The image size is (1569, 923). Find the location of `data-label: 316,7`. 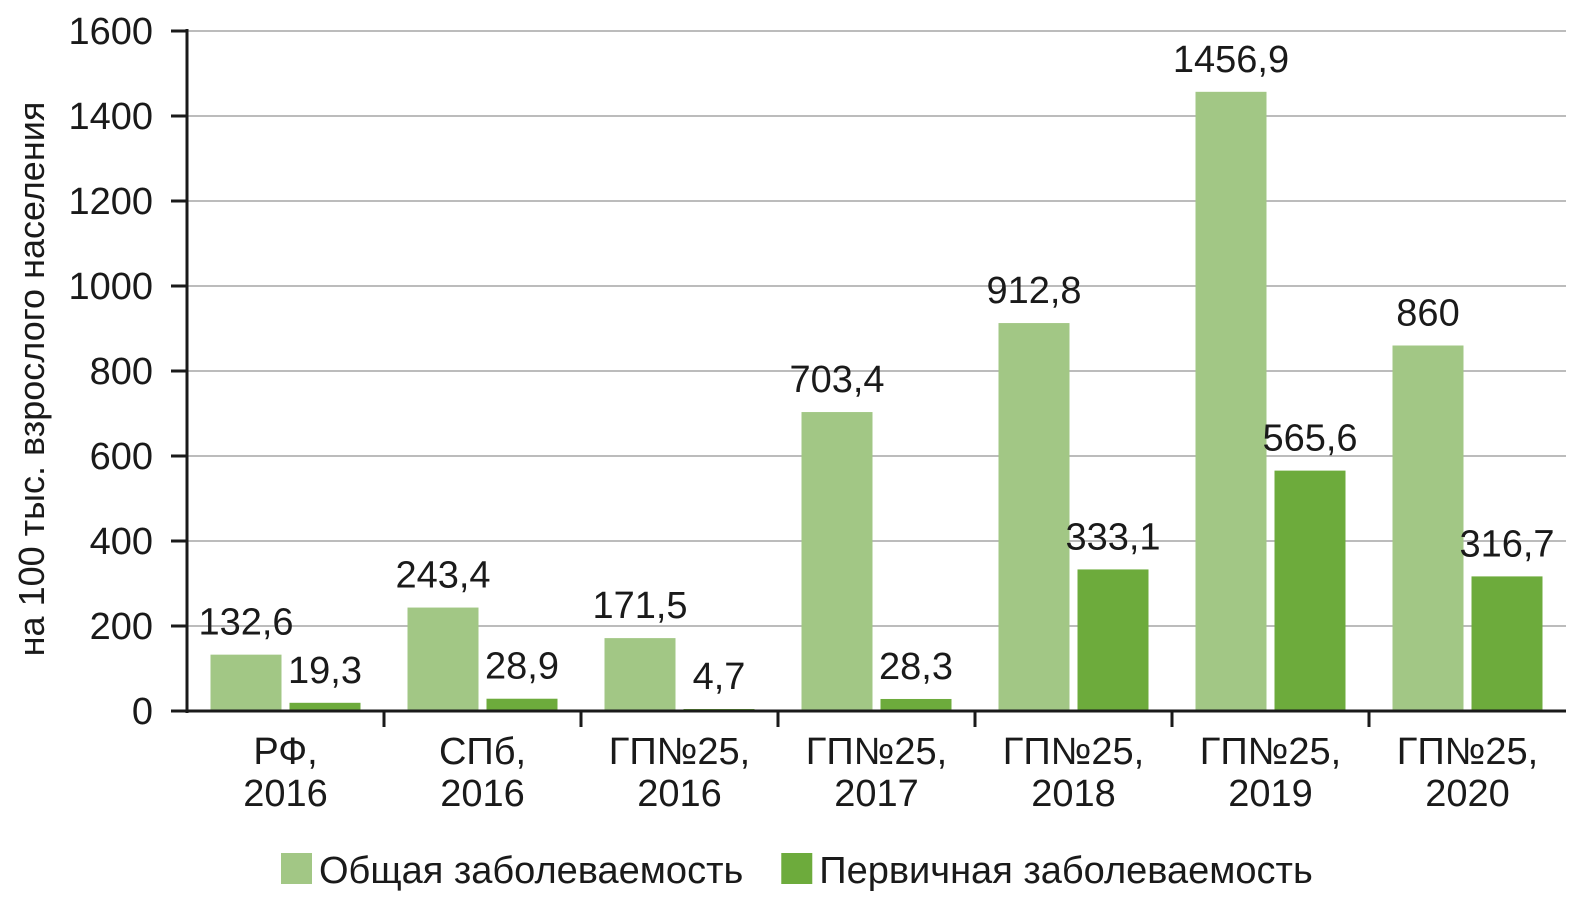

data-label: 316,7 is located at coordinates (1506, 544).